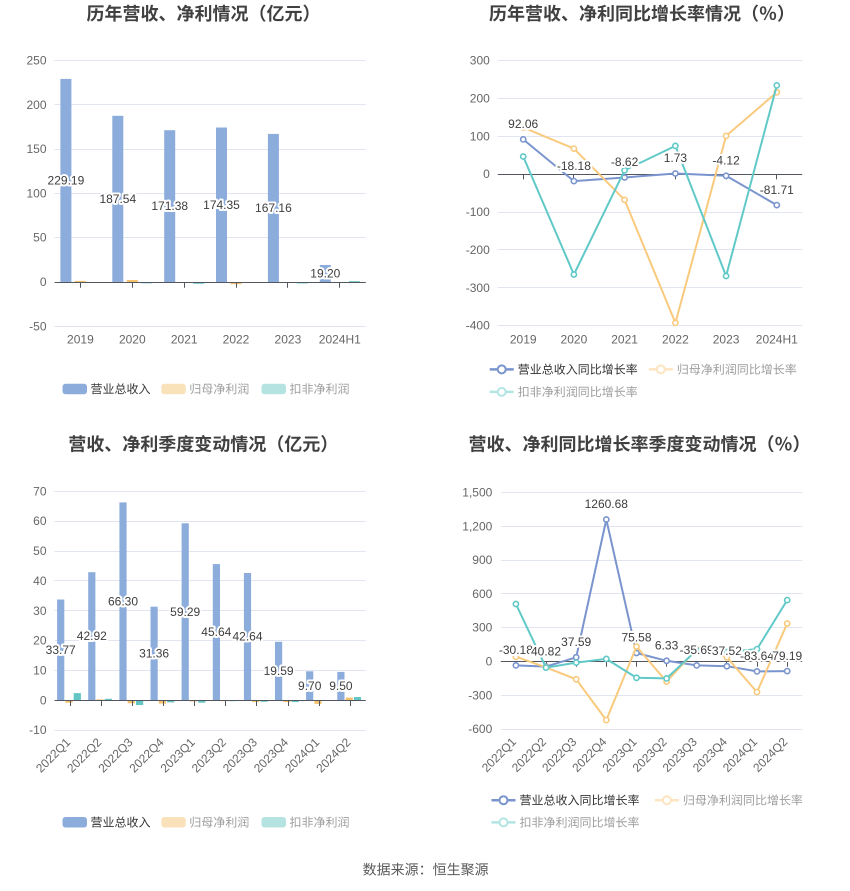 The image size is (850, 891). Describe the element at coordinates (92, 636) in the screenshot. I see `svg-text: 42.92` at that location.